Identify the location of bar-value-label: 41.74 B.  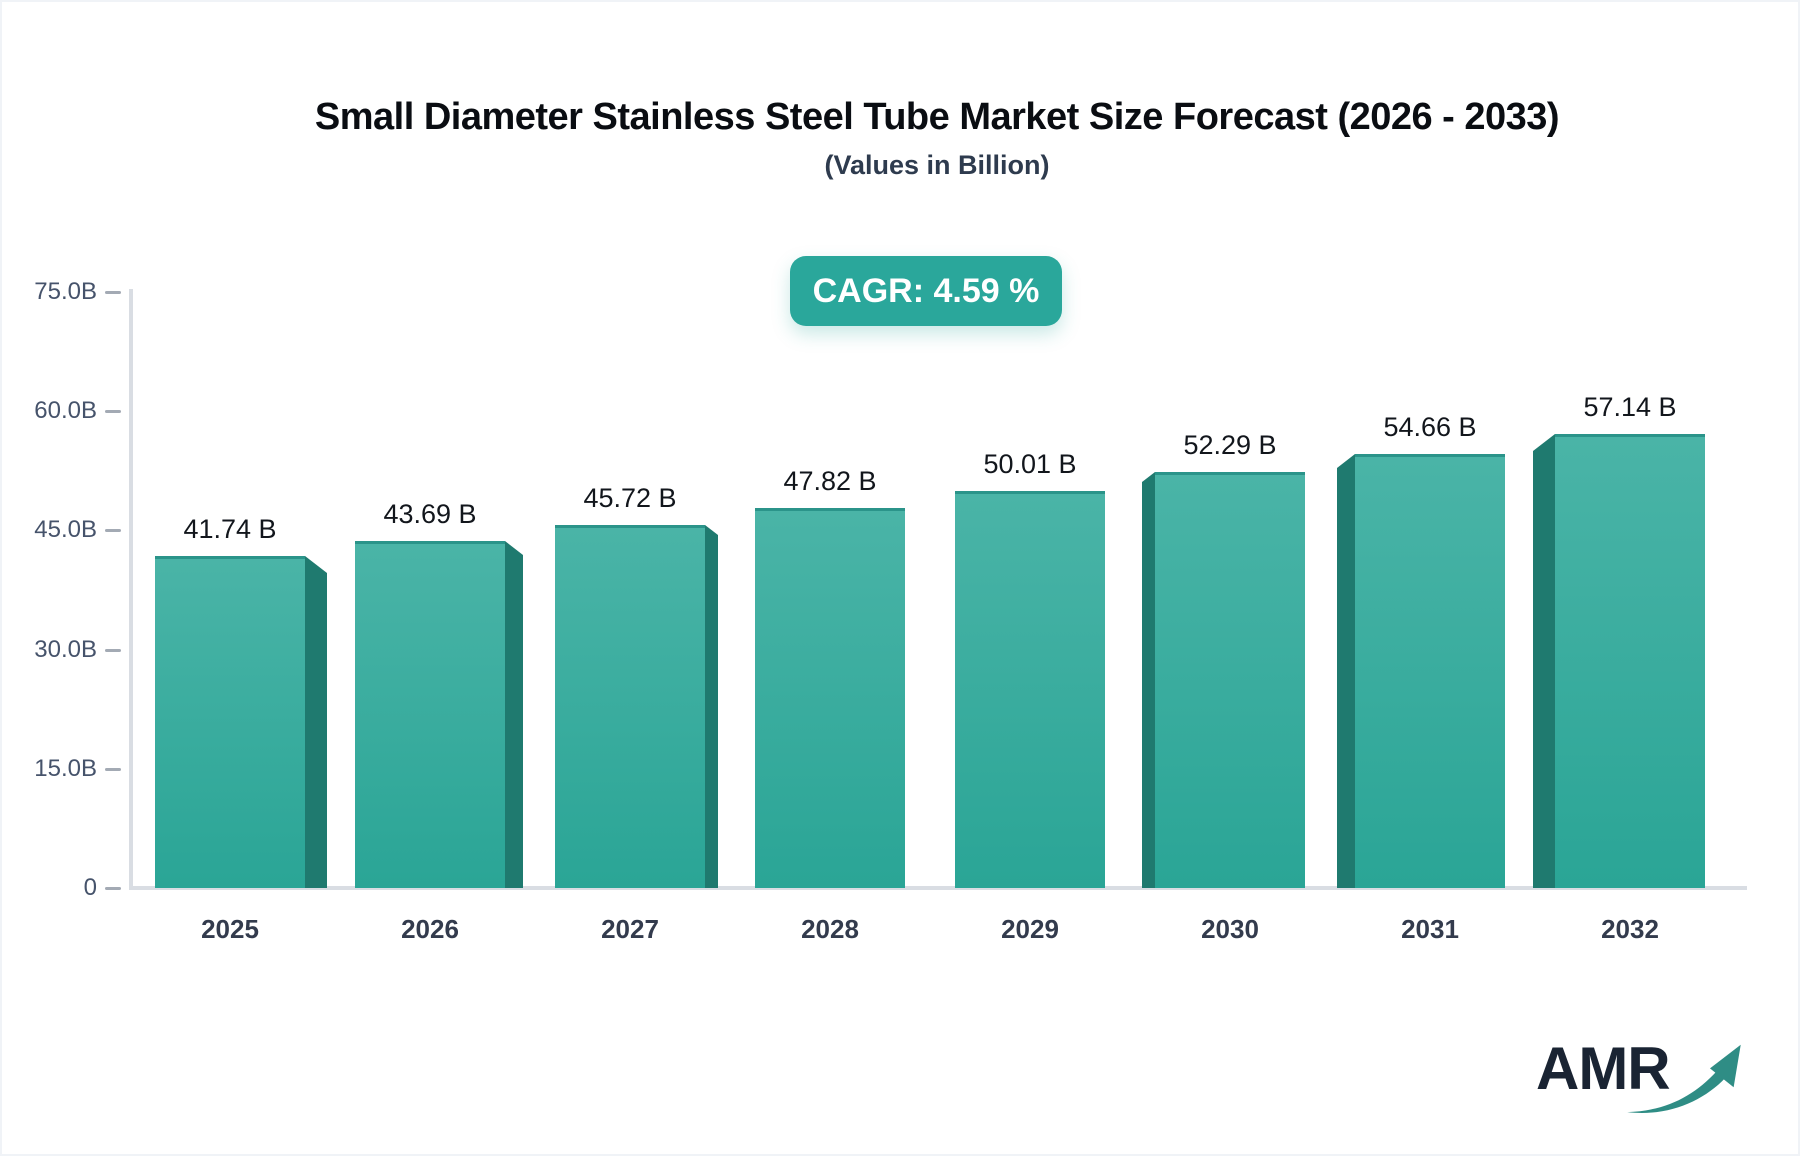
(230, 529).